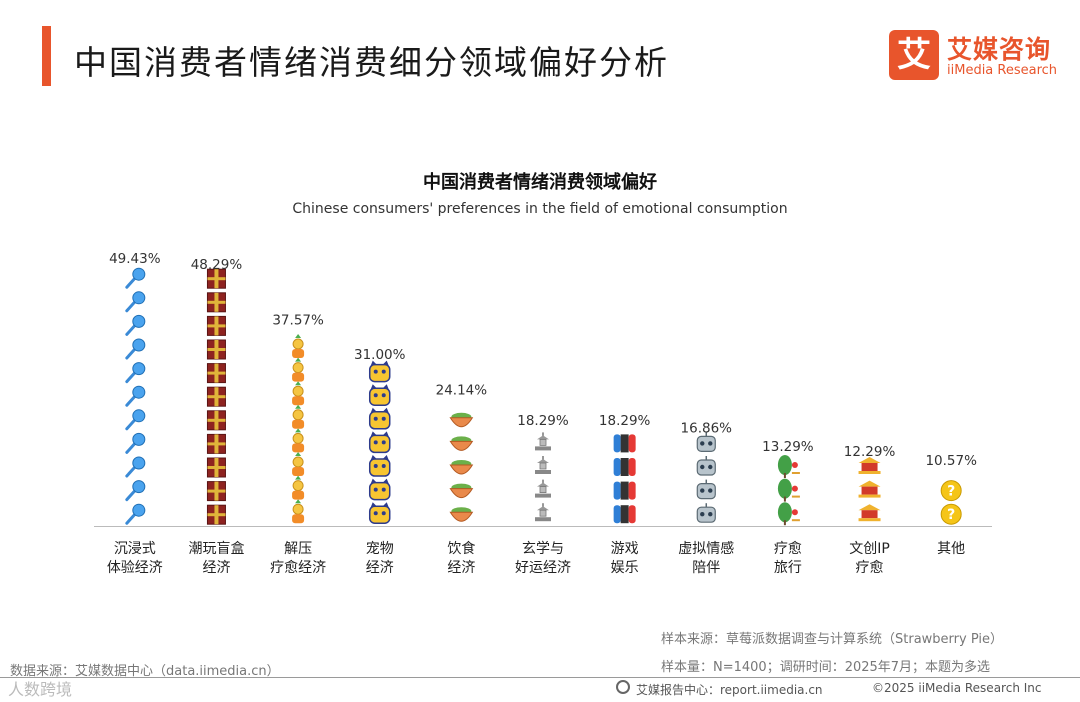 This screenshot has width=1080, height=702. What do you see at coordinates (135, 549) in the screenshot?
I see `category-label-1-line-1: 沉浸式` at bounding box center [135, 549].